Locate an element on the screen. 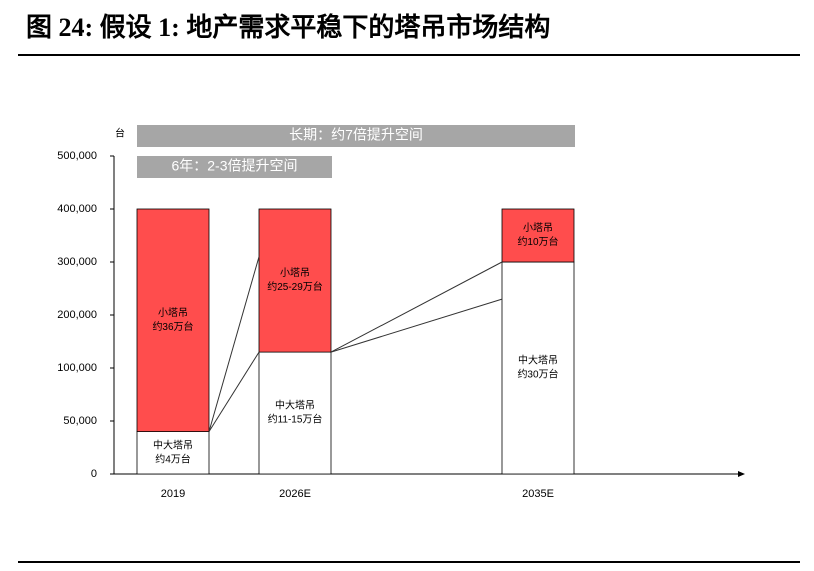 The image size is (814, 571). banner-text: 长期：约7倍提升空间 is located at coordinates (356, 135).